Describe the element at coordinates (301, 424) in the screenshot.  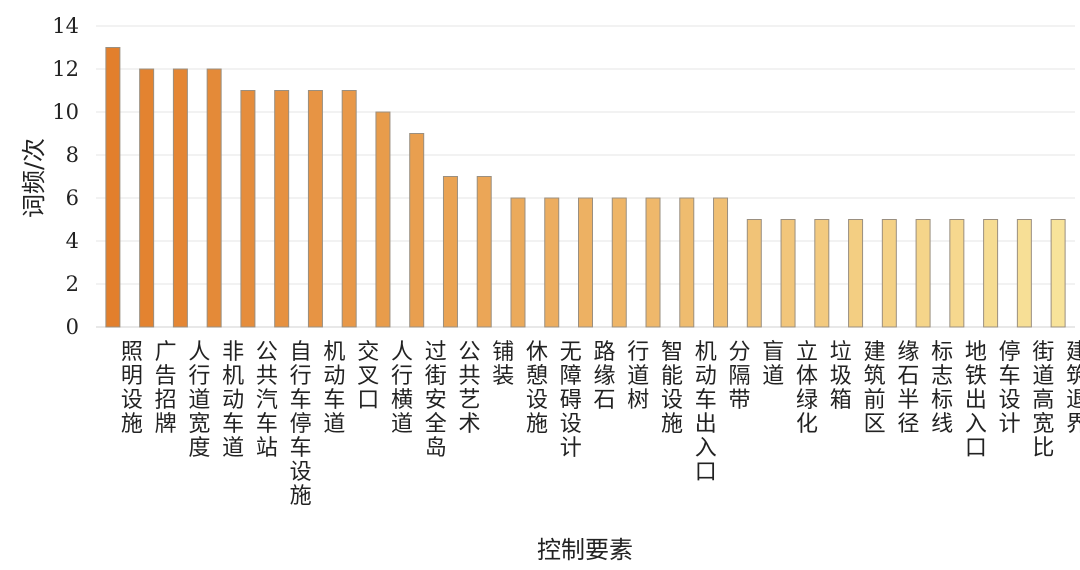
I see `x-category-label: 自行车停车设施` at that location.